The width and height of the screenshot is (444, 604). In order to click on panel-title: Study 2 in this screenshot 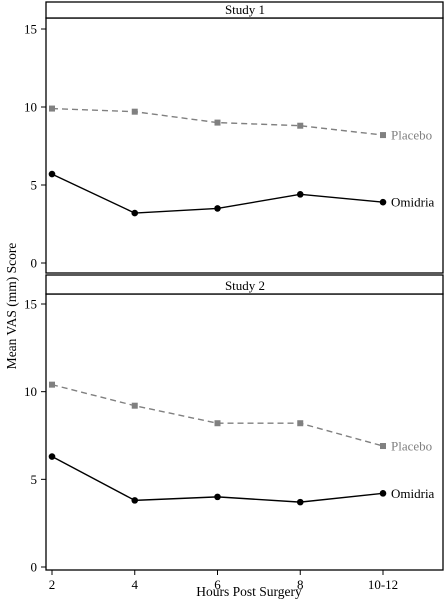, I will do `click(245, 285)`.